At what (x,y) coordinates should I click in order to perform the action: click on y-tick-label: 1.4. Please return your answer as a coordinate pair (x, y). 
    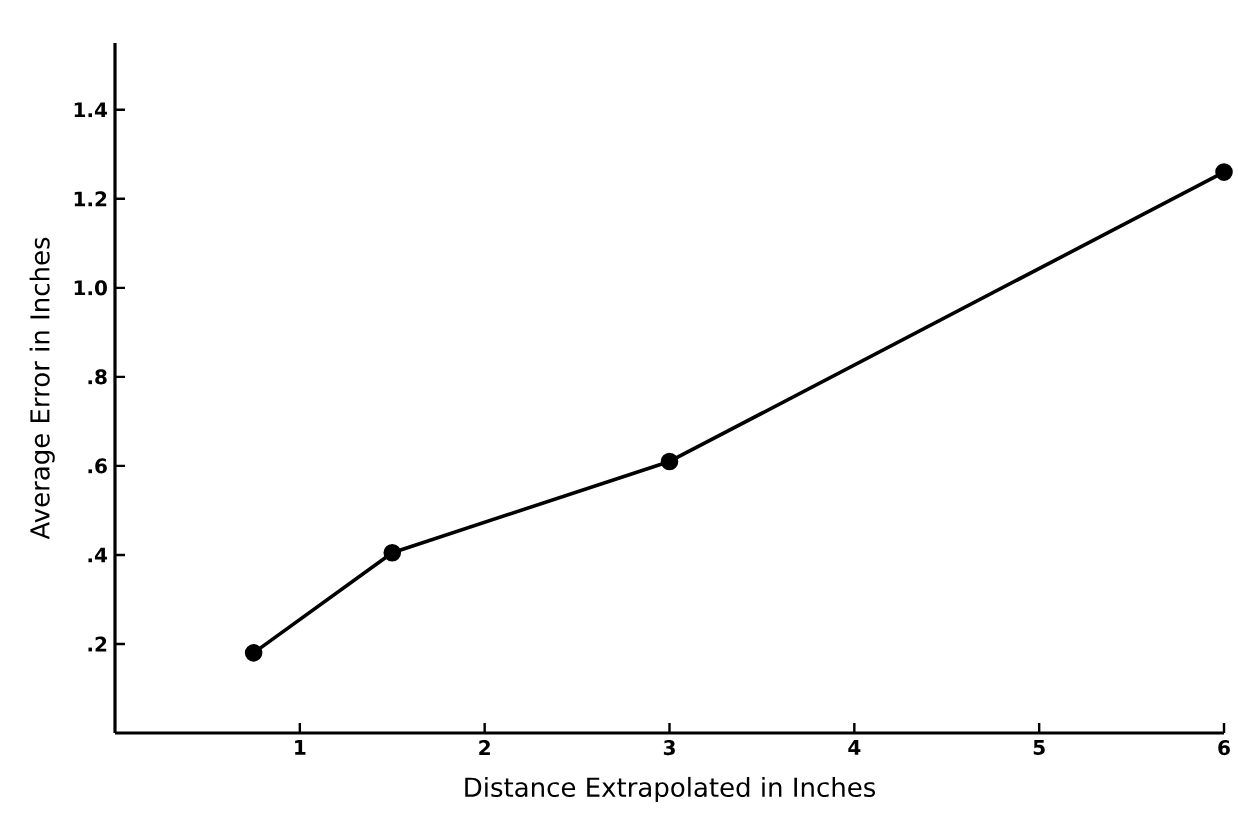
    Looking at the image, I should click on (91, 110).